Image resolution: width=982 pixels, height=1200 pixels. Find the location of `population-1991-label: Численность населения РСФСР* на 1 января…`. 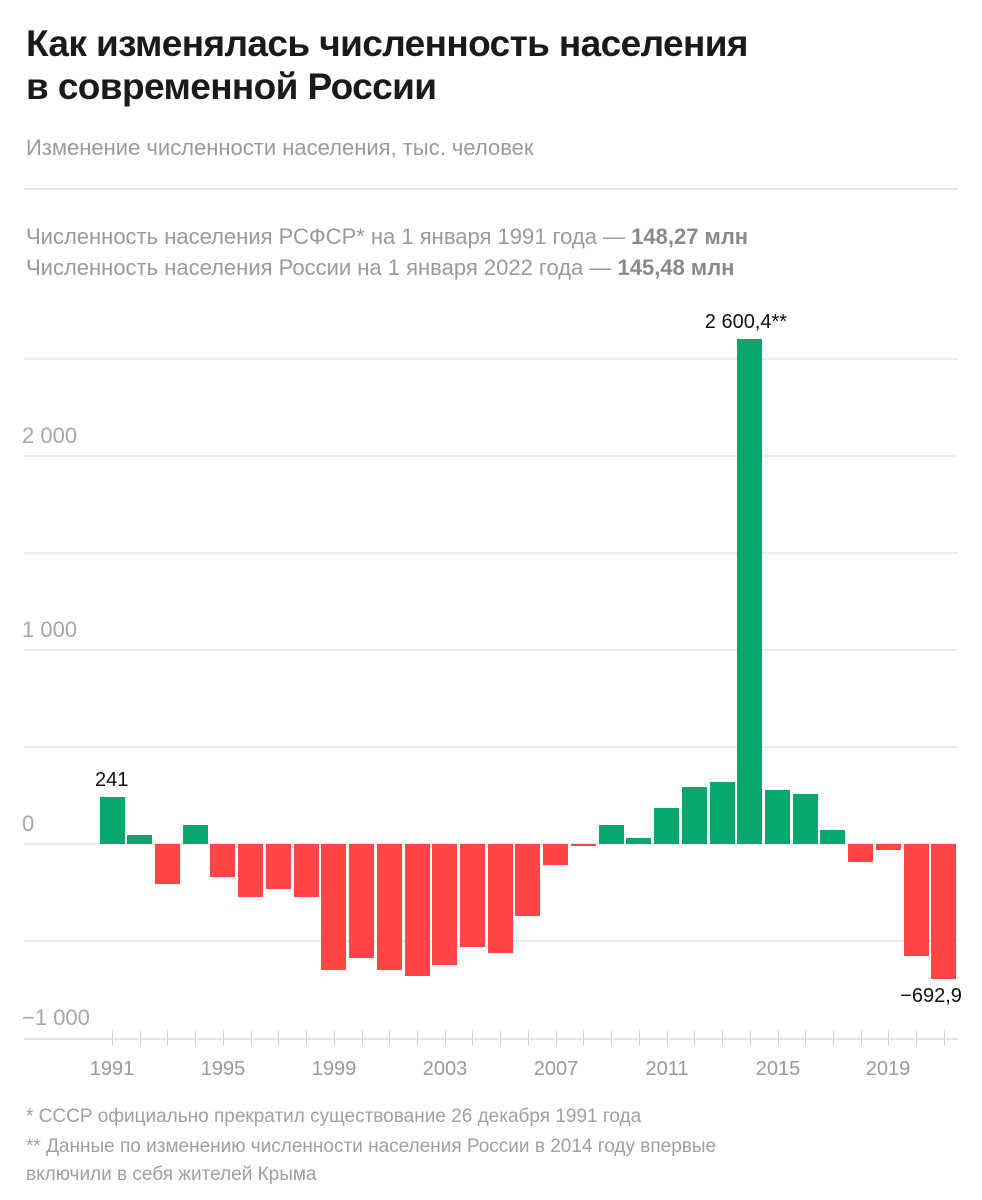

population-1991-label: Численность населения РСФСР* на 1 января… is located at coordinates (329, 236).